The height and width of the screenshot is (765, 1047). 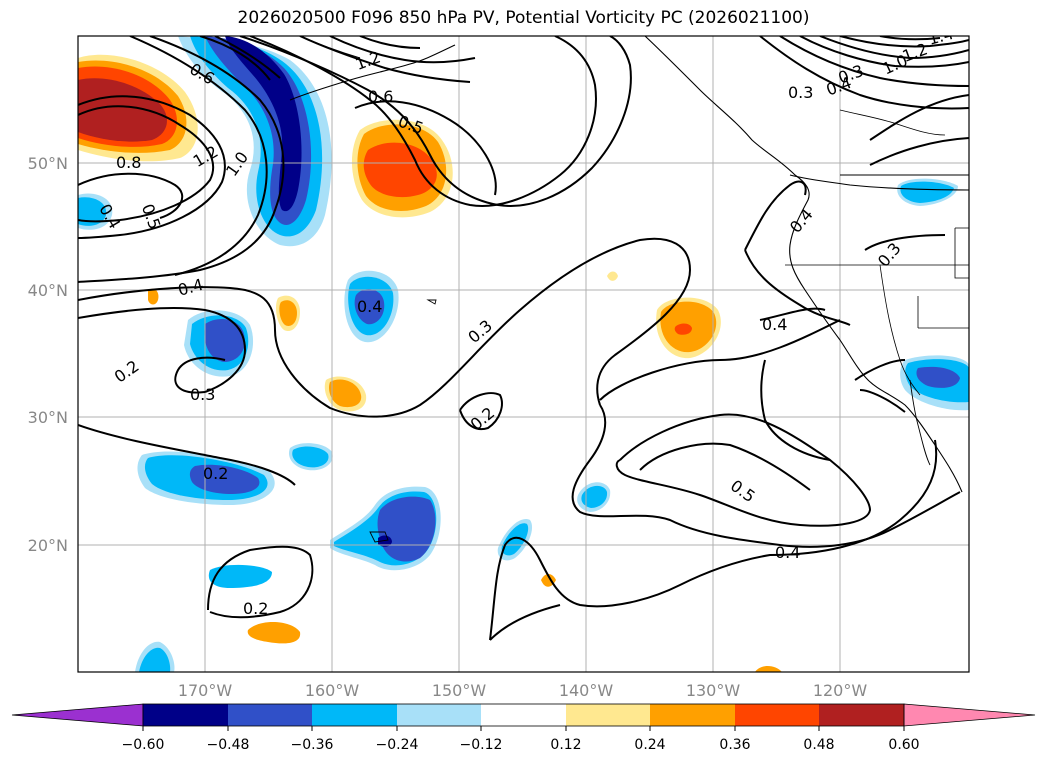 I want to click on contour-label: 0.6, so click(x=380, y=96).